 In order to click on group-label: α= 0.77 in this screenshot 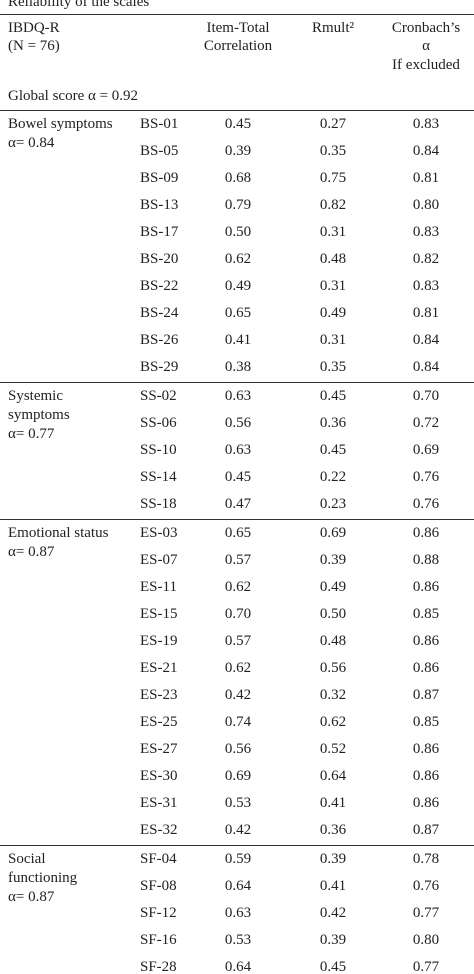, I will do `click(31, 434)`.